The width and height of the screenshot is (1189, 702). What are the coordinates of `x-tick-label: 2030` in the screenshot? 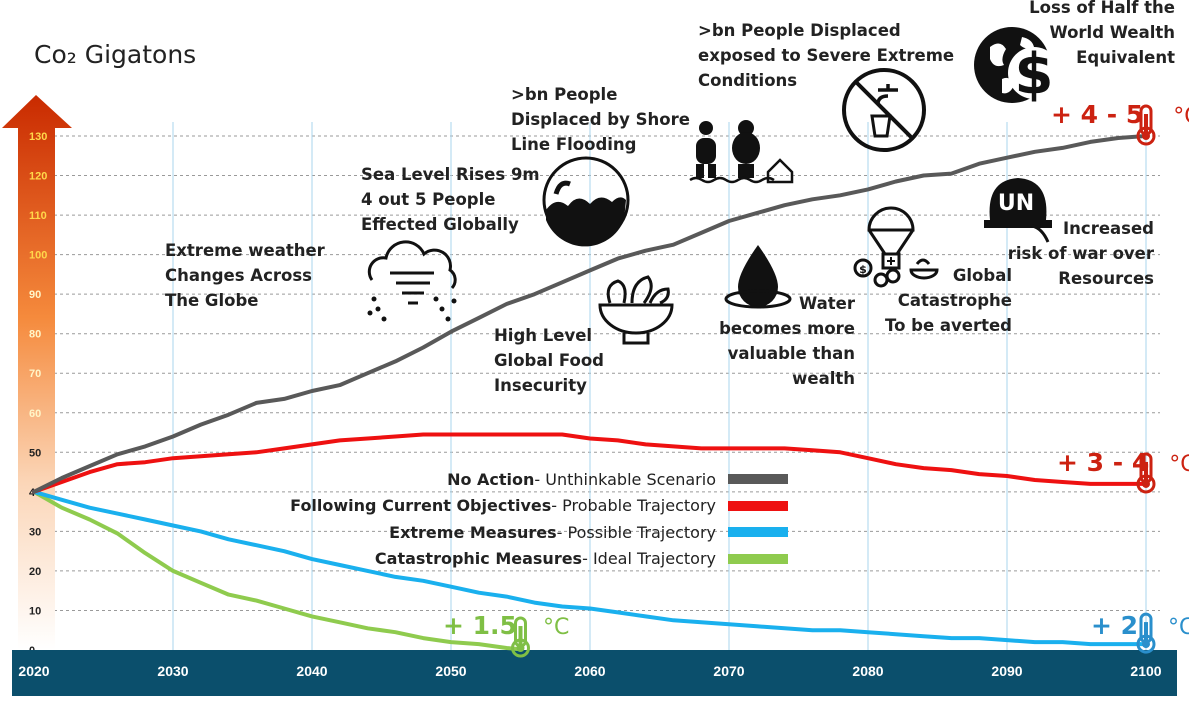 It's located at (172, 671).